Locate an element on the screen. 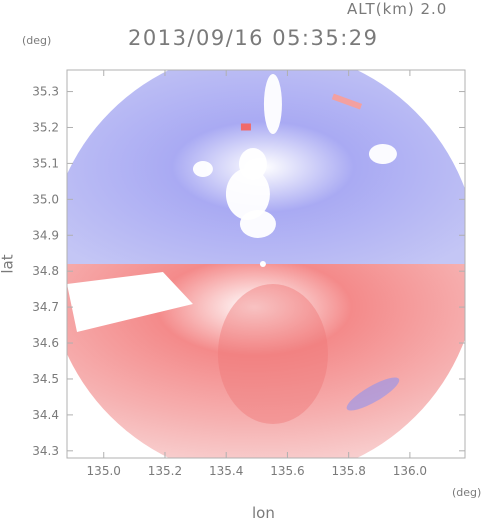 The height and width of the screenshot is (522, 491). y-tick-label: 34.4 is located at coordinates (45, 415).